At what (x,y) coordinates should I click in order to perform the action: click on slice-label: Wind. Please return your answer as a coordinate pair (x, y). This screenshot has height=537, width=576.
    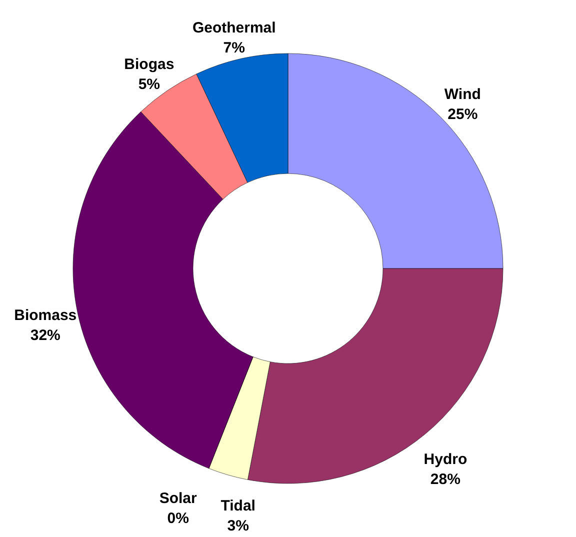
    Looking at the image, I should click on (462, 94).